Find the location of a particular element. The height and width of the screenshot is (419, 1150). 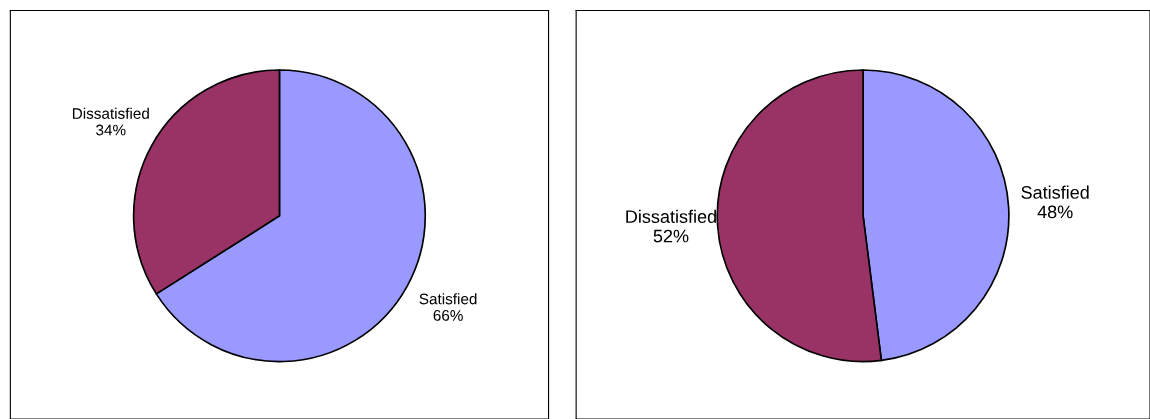

data-label: 34% is located at coordinates (111, 130).